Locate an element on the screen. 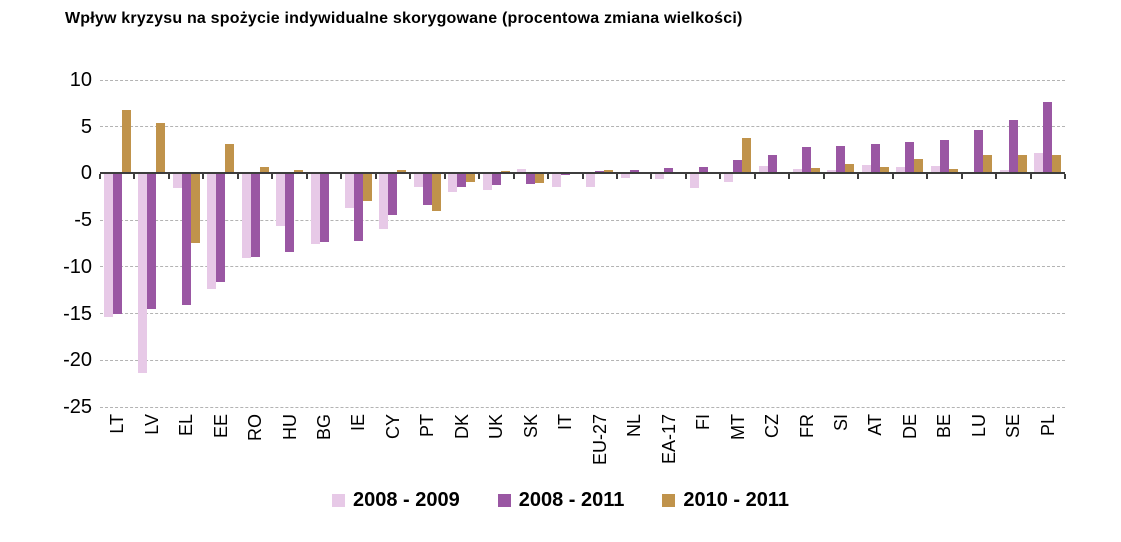  y-axis-label: -15 is located at coordinates (77, 313).